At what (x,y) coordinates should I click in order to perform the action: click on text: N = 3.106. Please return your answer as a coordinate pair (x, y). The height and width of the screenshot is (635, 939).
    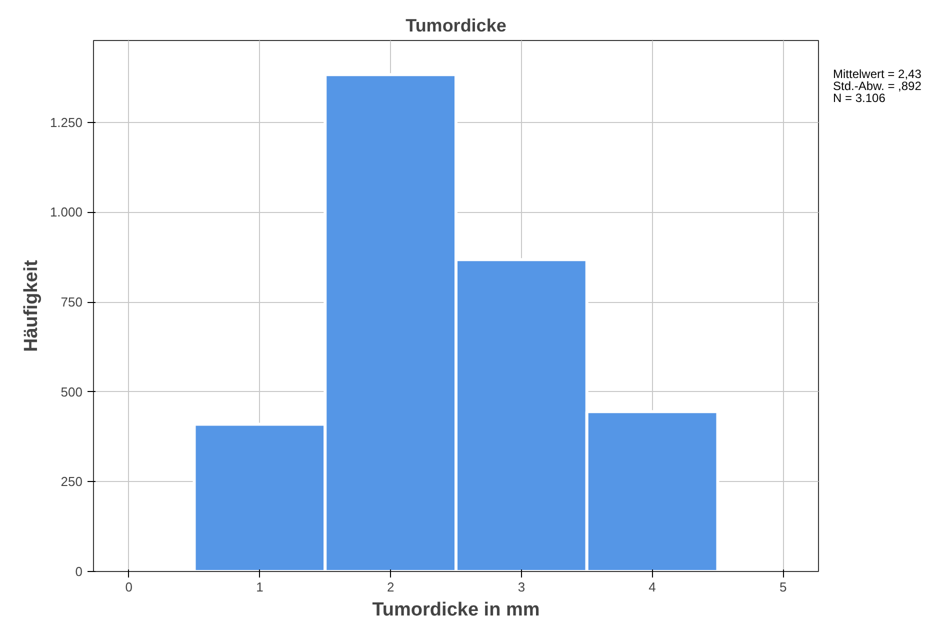
    Looking at the image, I should click on (859, 98).